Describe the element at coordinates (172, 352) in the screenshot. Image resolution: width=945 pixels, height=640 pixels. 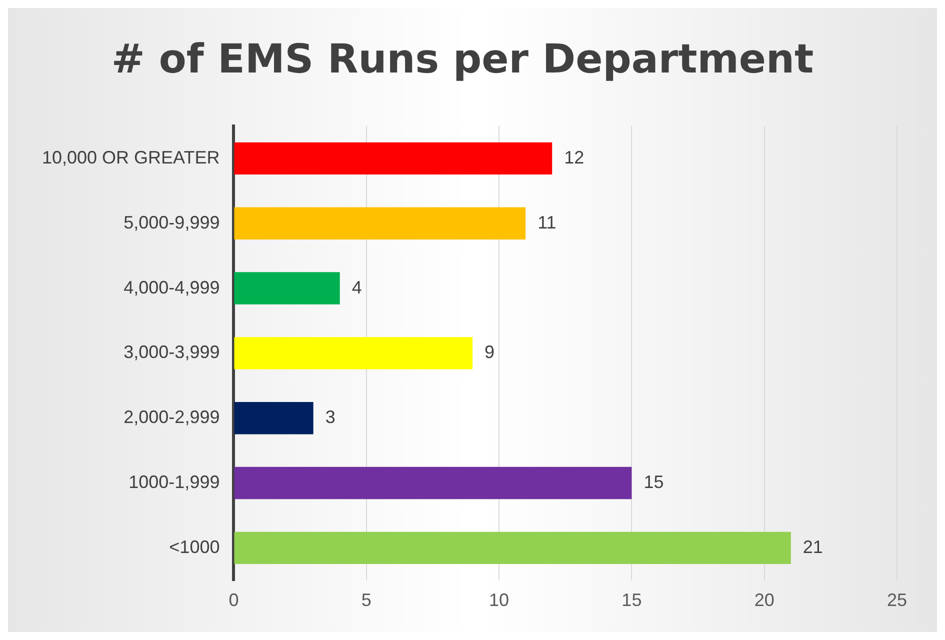
I see `y-tick-label: 3,000-3,999` at that location.